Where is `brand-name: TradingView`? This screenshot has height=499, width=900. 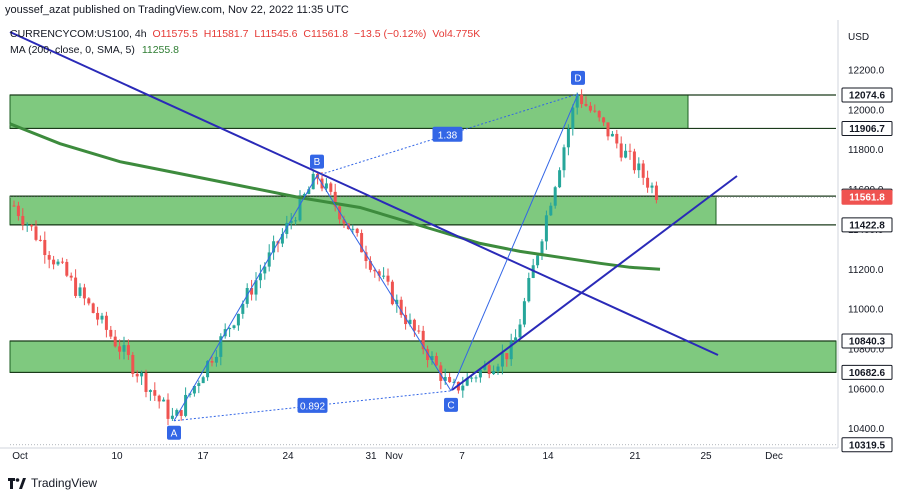 brand-name: TradingView is located at coordinates (64, 483).